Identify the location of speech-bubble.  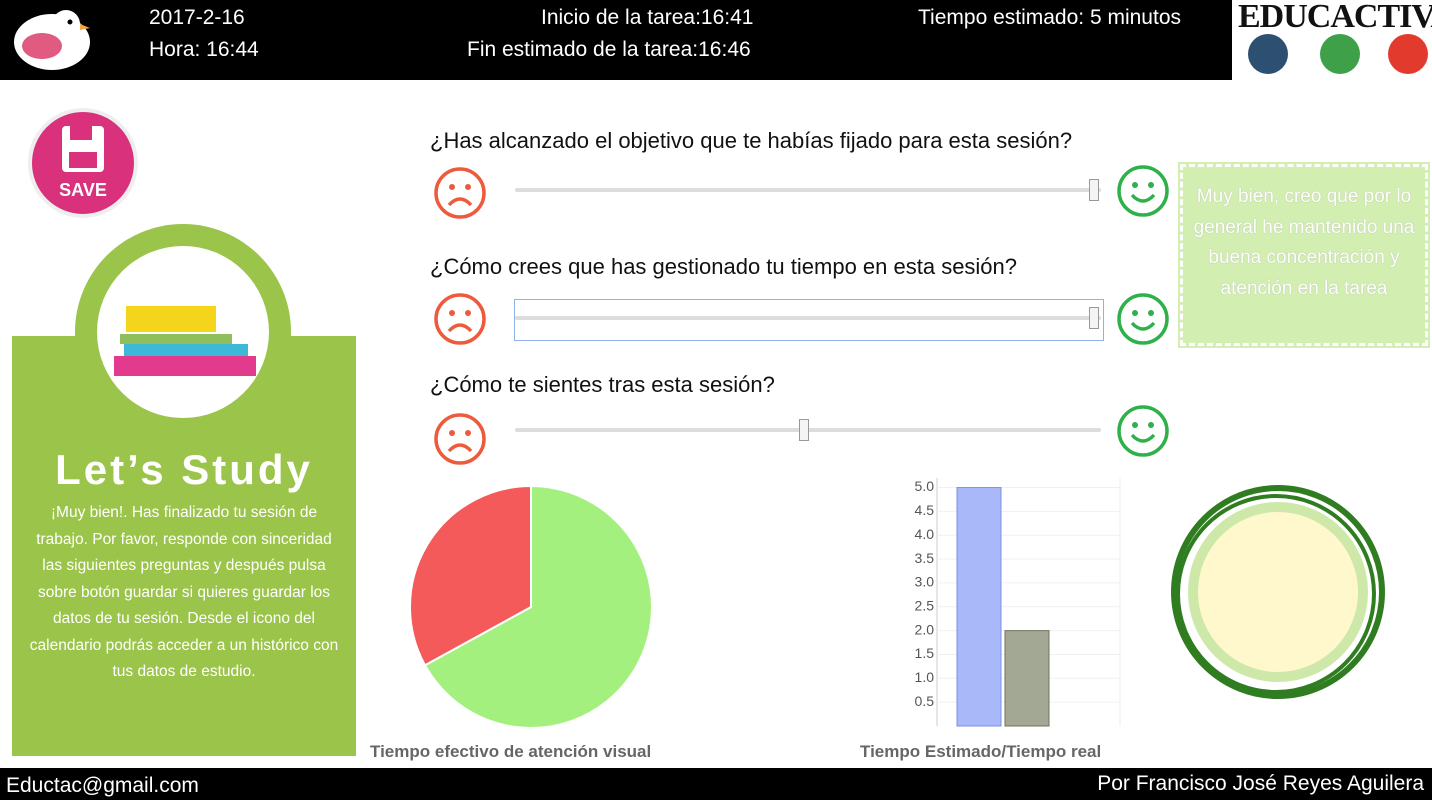
(1304, 255).